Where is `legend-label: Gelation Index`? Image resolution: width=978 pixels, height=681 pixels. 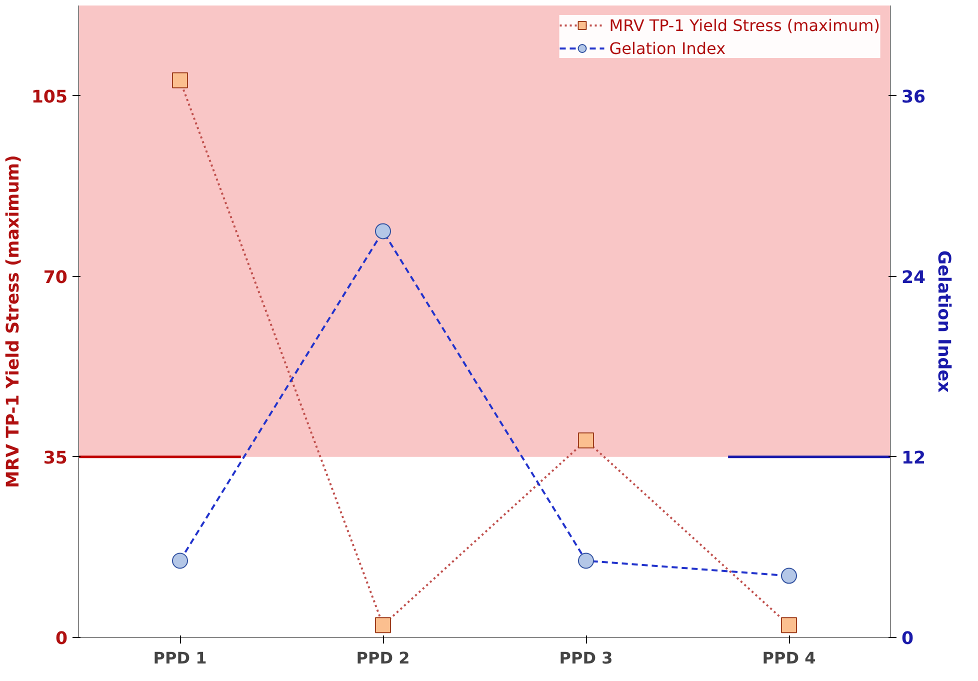
legend-label: Gelation Index is located at coordinates (667, 48).